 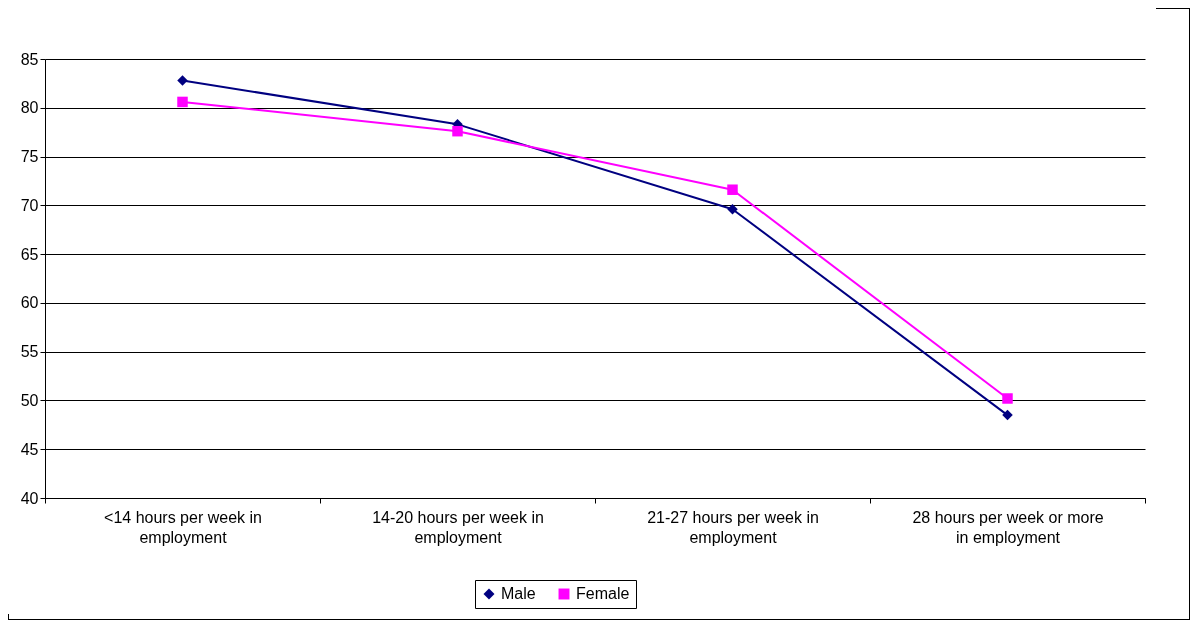 I want to click on x-tick-label: <14 hours per week in employment, so click(x=183, y=527).